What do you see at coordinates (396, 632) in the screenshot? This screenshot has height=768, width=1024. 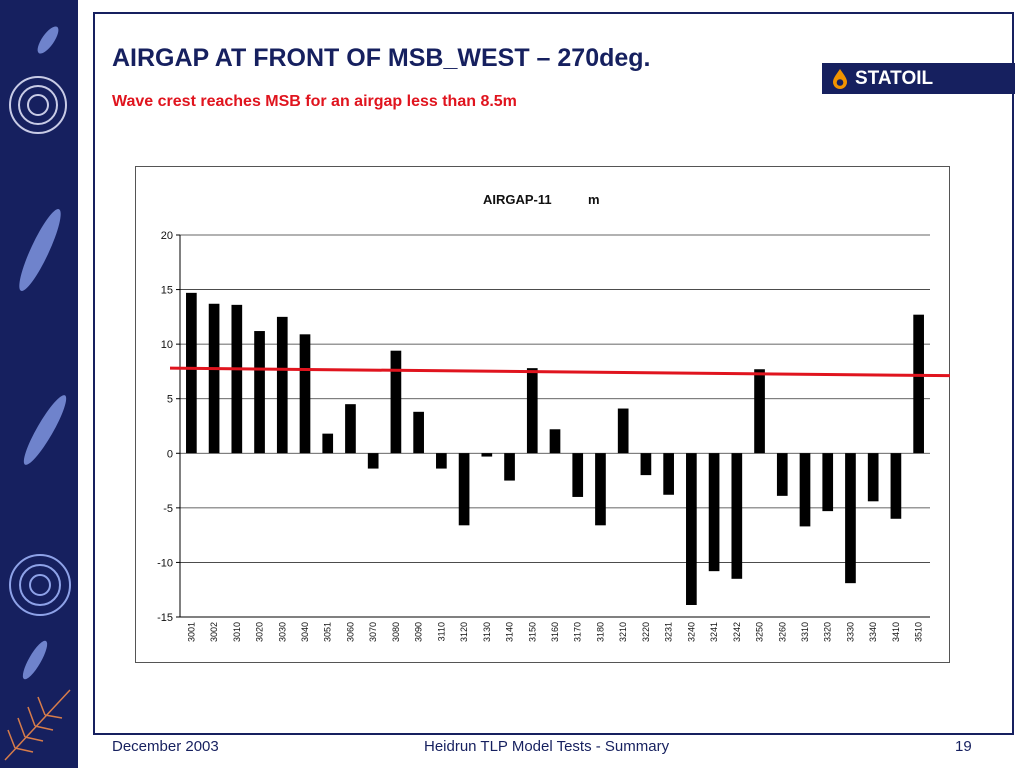 I see `x-tick-label: 3080` at bounding box center [396, 632].